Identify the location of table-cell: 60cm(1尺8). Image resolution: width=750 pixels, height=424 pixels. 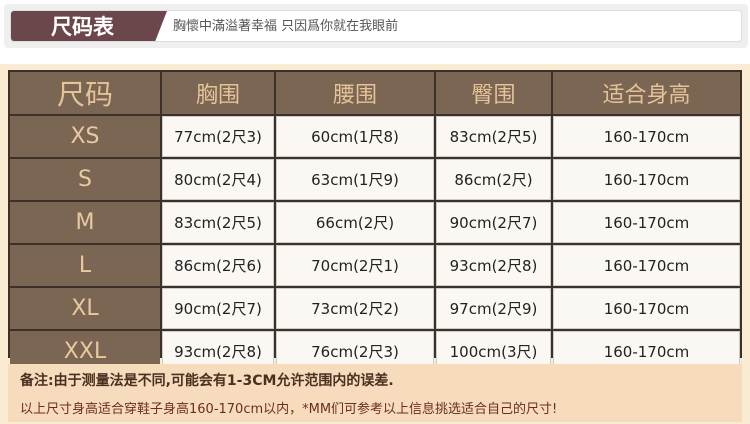
(355, 136).